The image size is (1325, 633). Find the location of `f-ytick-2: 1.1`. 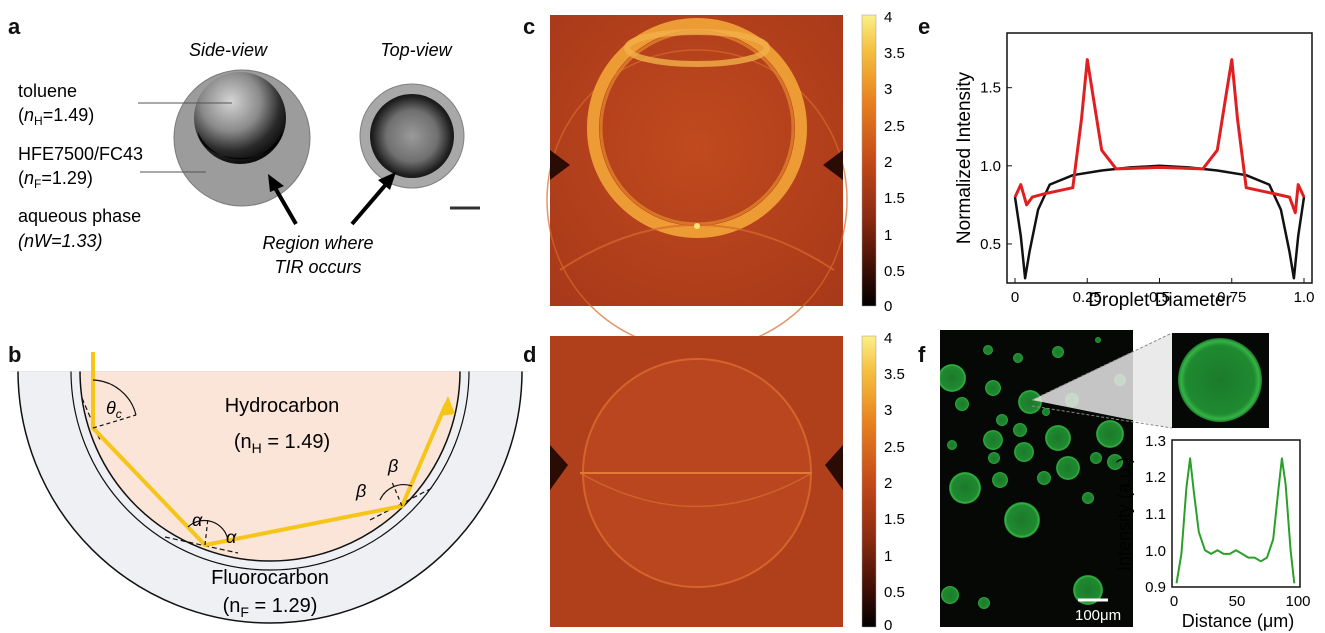

f-ytick-2: 1.1 is located at coordinates (1155, 514).